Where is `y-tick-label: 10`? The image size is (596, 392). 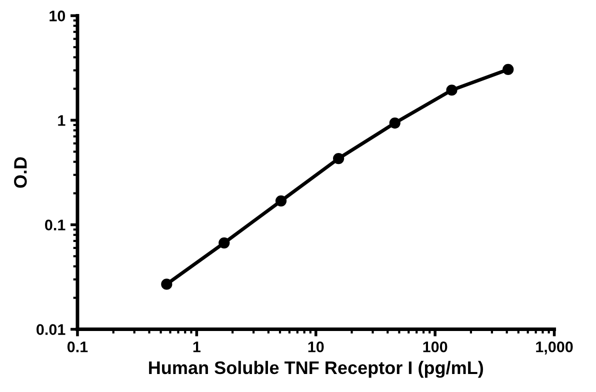
y-tick-label: 10 is located at coordinates (58, 16).